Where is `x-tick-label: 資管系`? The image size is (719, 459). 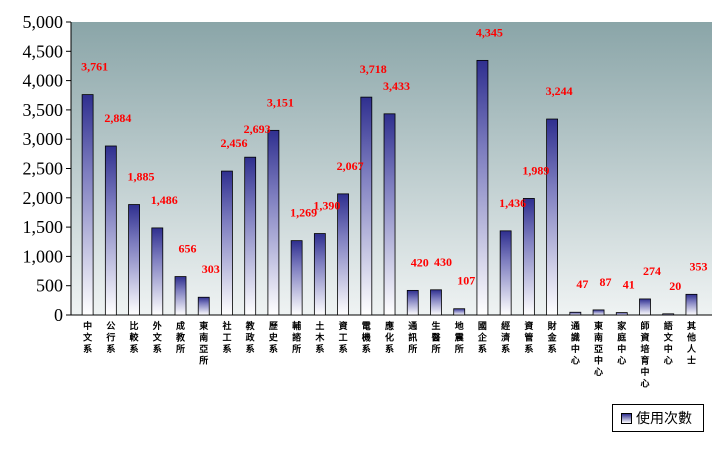
x-tick-label: 資管系 is located at coordinates (528, 337).